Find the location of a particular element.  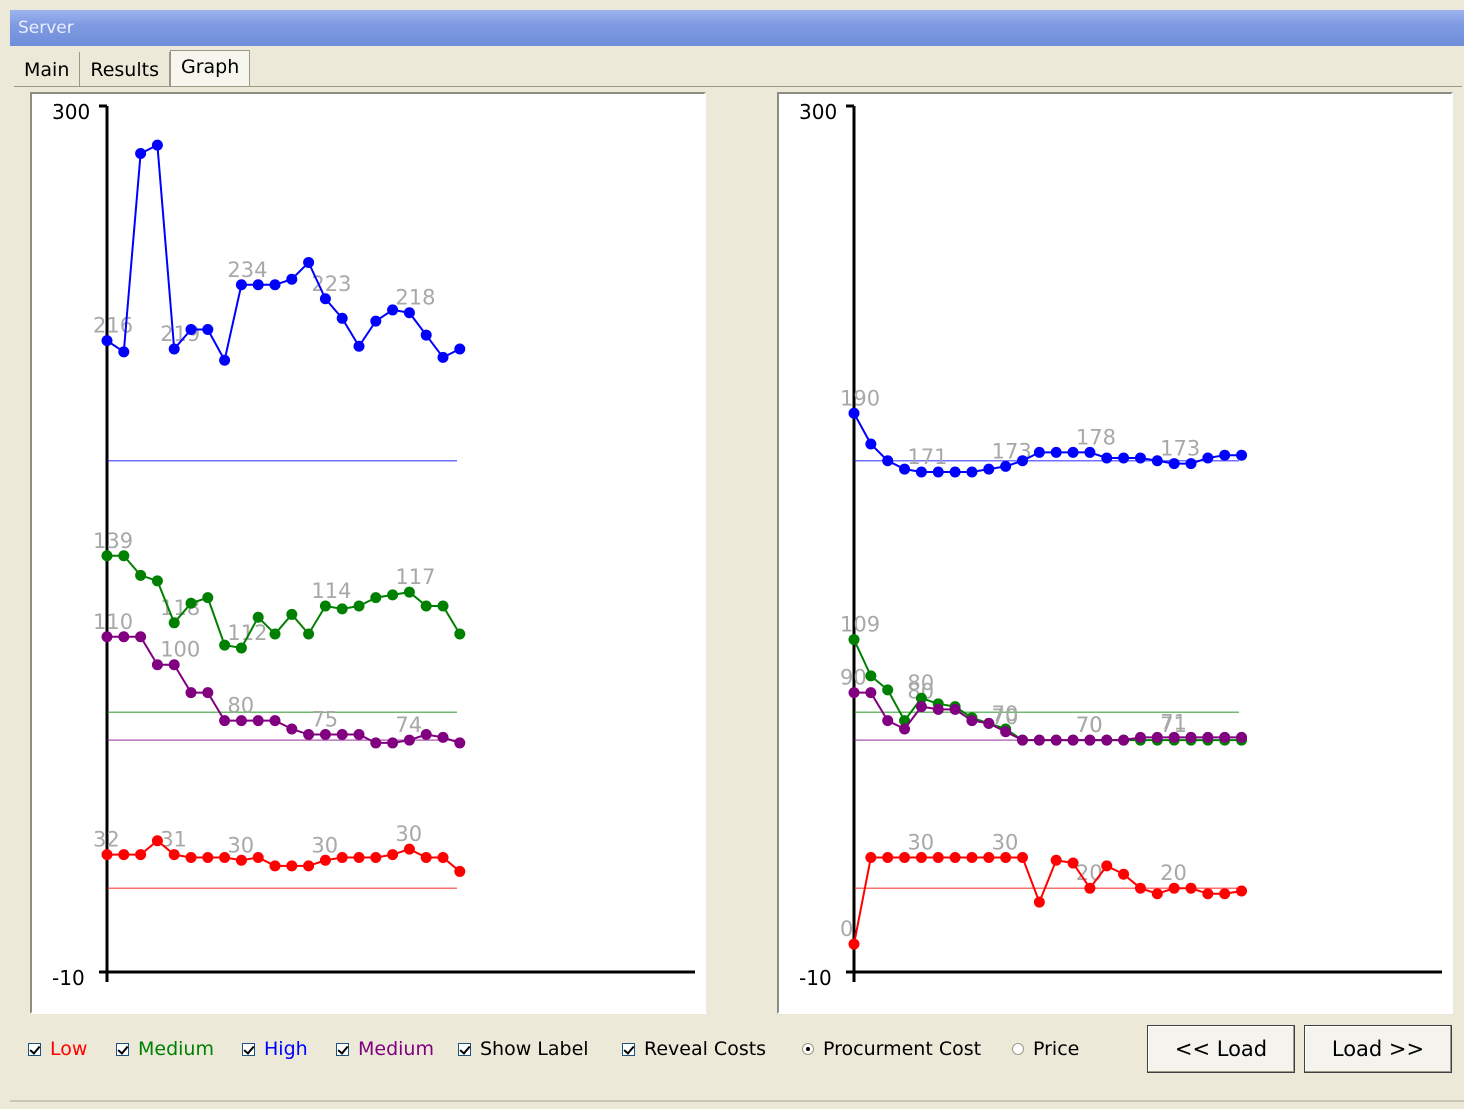

medium-purple-checkbox: Medium is located at coordinates (385, 1049).